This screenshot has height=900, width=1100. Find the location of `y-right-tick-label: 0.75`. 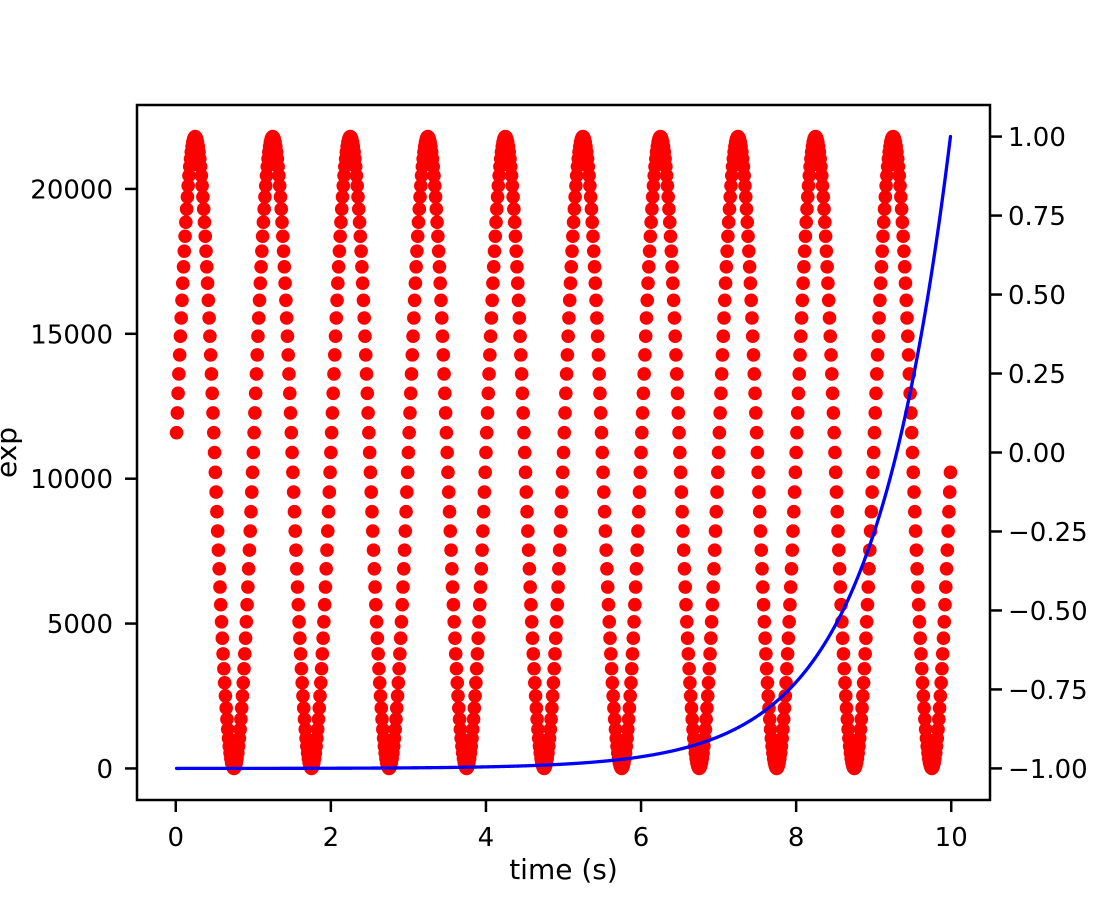

y-right-tick-label: 0.75 is located at coordinates (1037, 217).